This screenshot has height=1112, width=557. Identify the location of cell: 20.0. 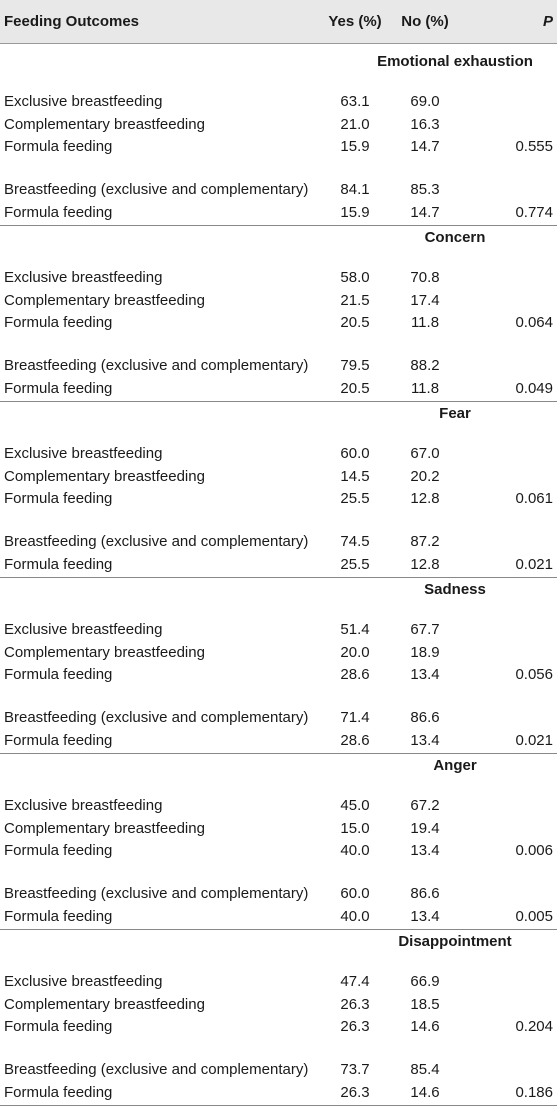
(355, 652).